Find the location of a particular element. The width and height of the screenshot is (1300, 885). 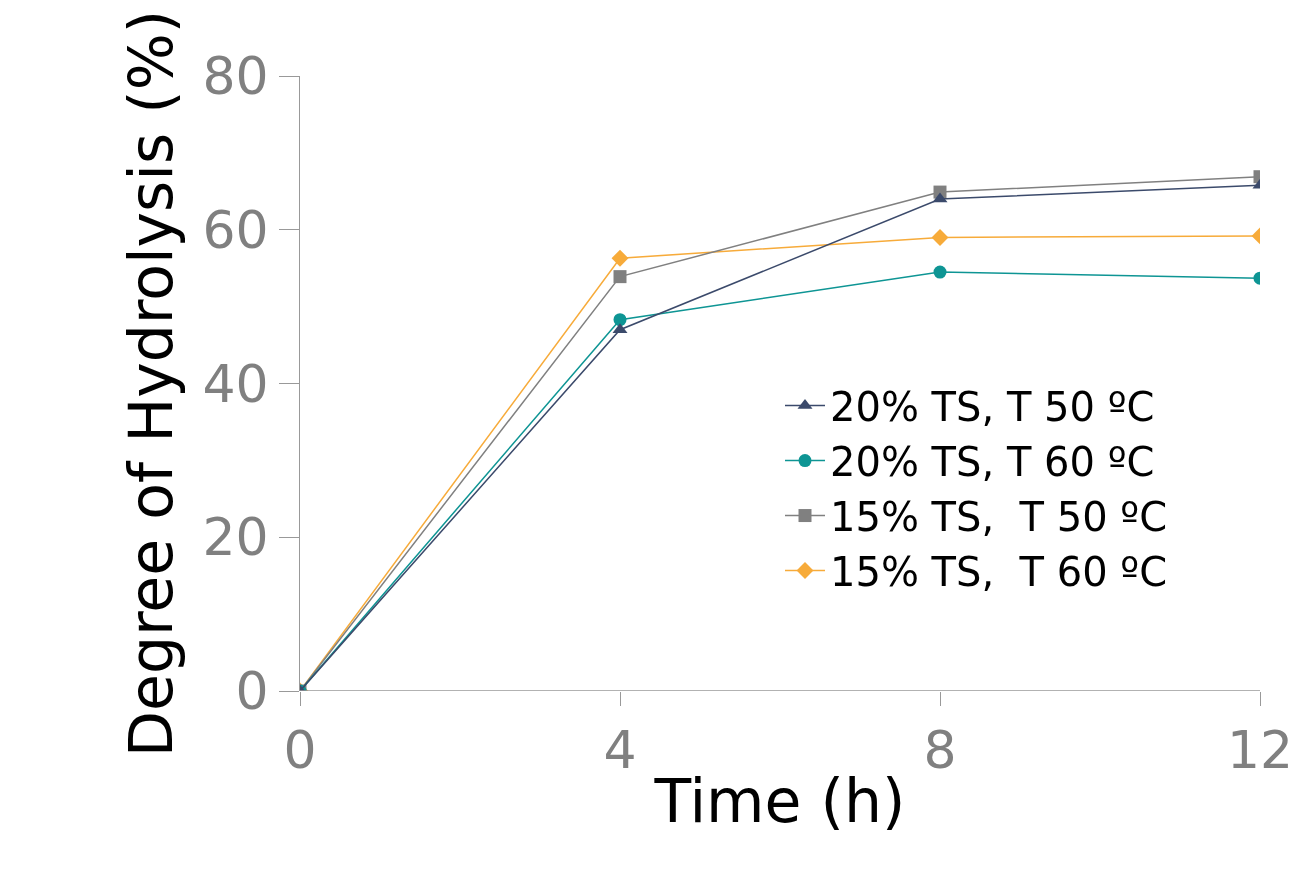

y-axis-title: Degree of Hydrolysis (%) is located at coordinates (150, 383).